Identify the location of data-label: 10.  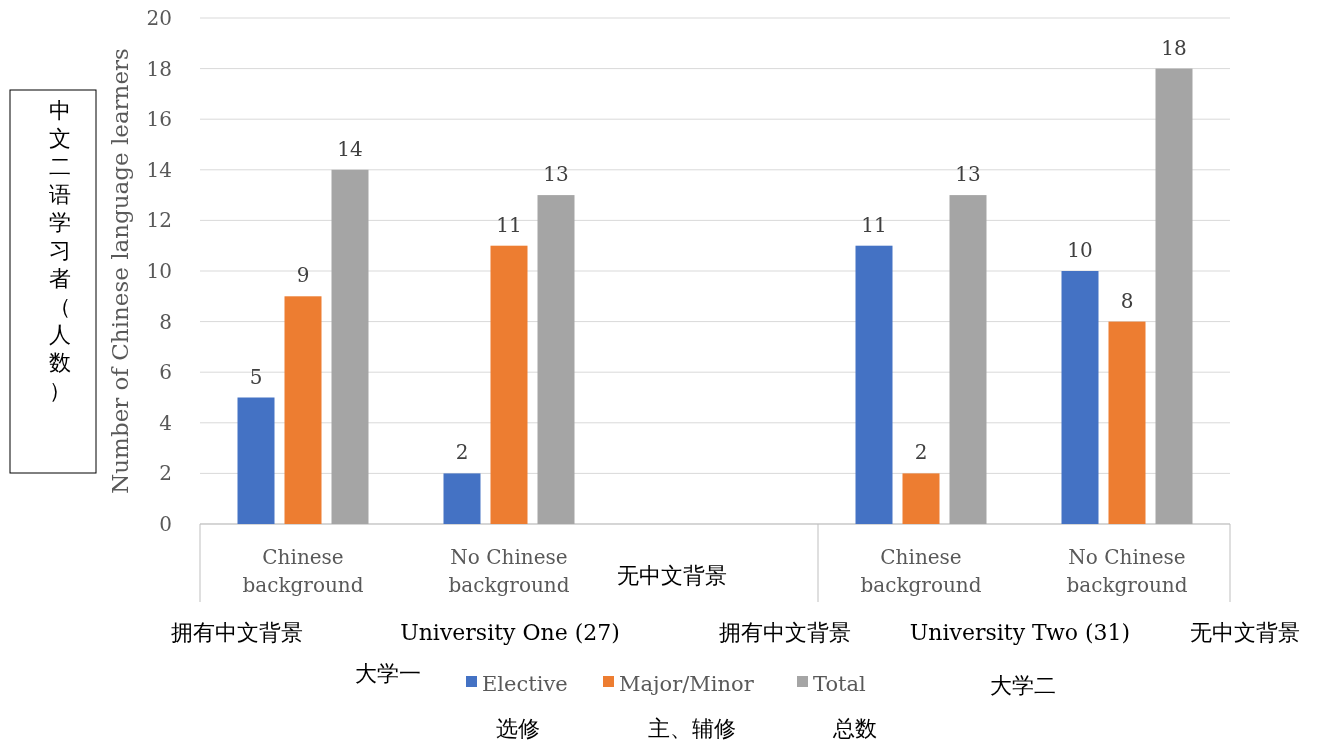
(1080, 250).